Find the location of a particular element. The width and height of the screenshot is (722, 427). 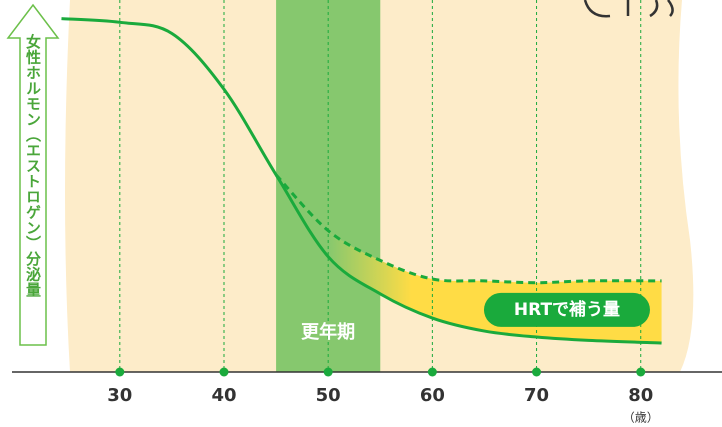

x-unit: （歳） is located at coordinates (641, 418).